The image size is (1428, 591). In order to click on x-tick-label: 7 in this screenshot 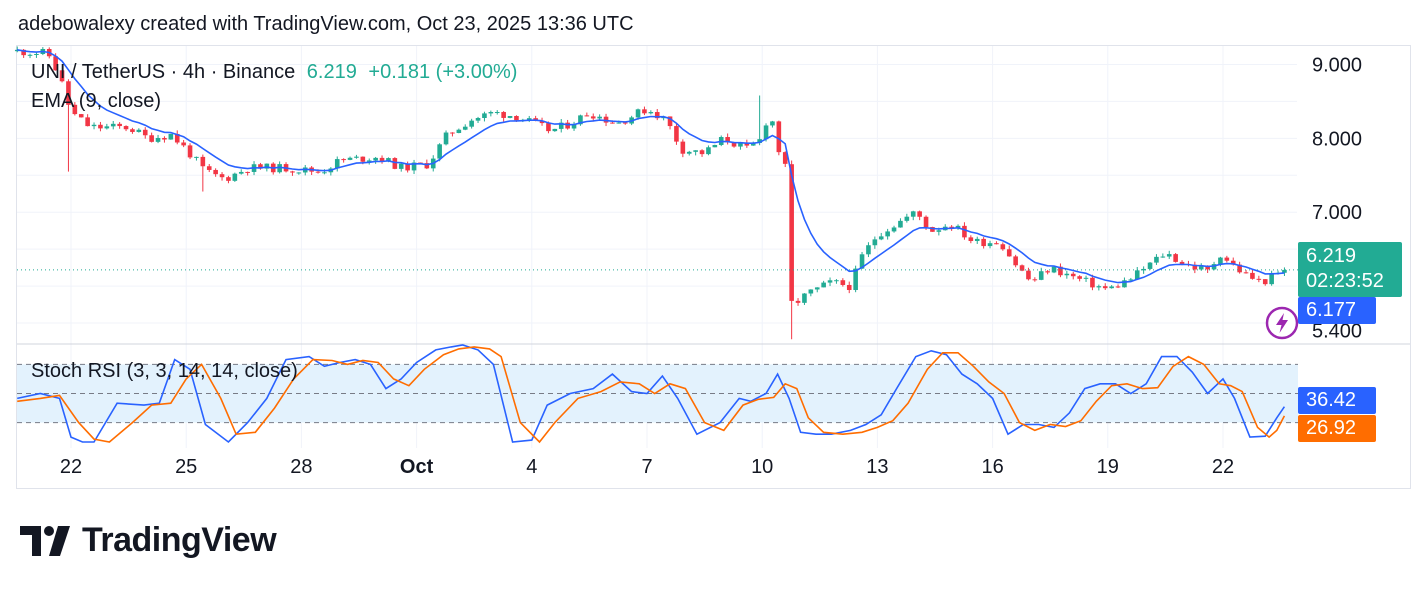, I will do `click(646, 467)`.